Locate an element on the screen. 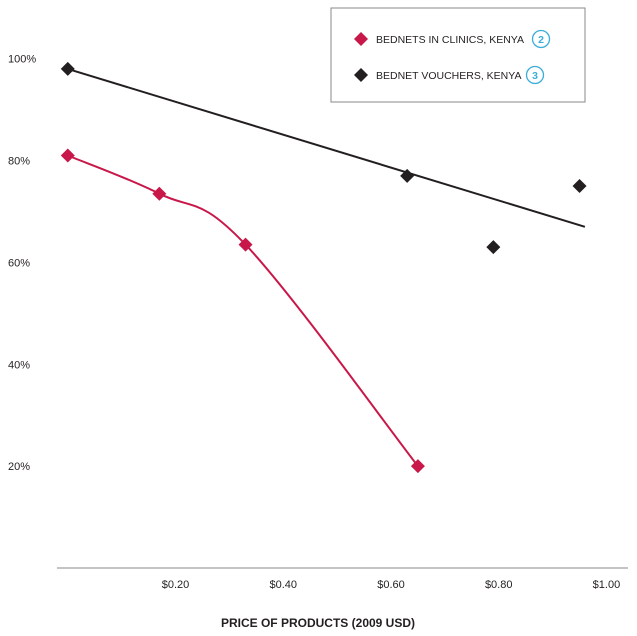  legend-label: BEDNETS IN CLINICS, KENYA is located at coordinates (450, 40).